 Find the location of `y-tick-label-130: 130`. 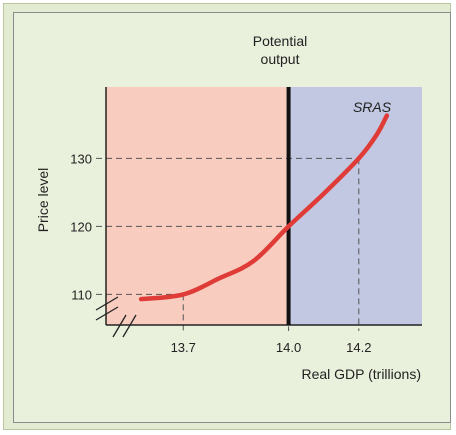

y-tick-label-130: 130 is located at coordinates (81, 158).